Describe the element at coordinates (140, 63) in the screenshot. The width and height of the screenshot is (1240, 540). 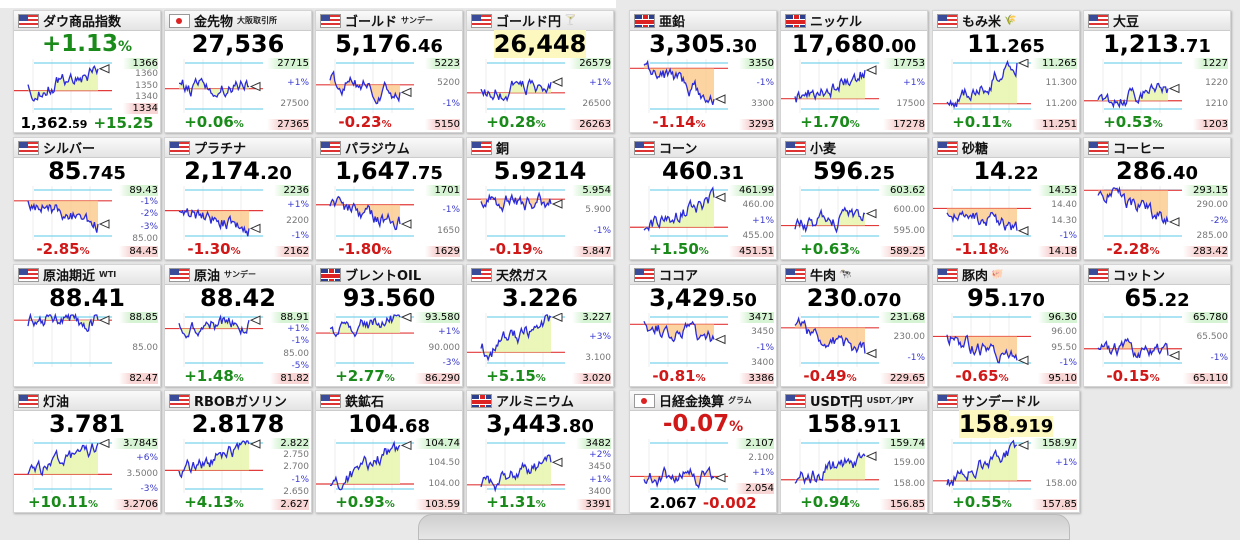
I see `high-label: 1366` at that location.